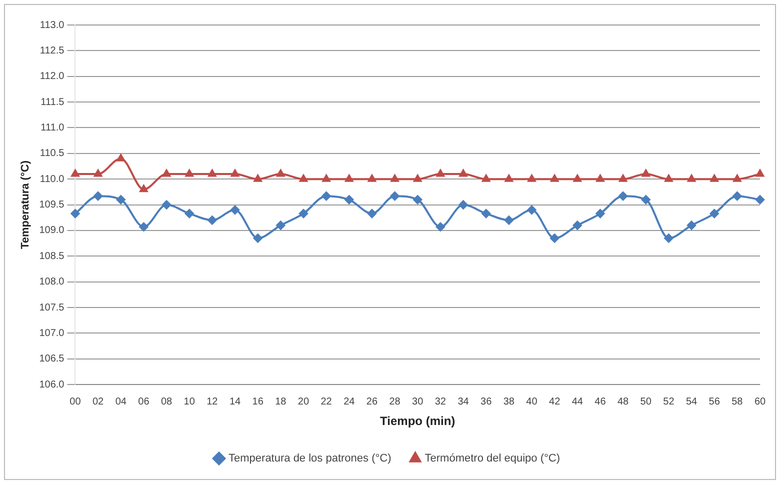  I want to click on x-tick-label: 14, so click(235, 402).